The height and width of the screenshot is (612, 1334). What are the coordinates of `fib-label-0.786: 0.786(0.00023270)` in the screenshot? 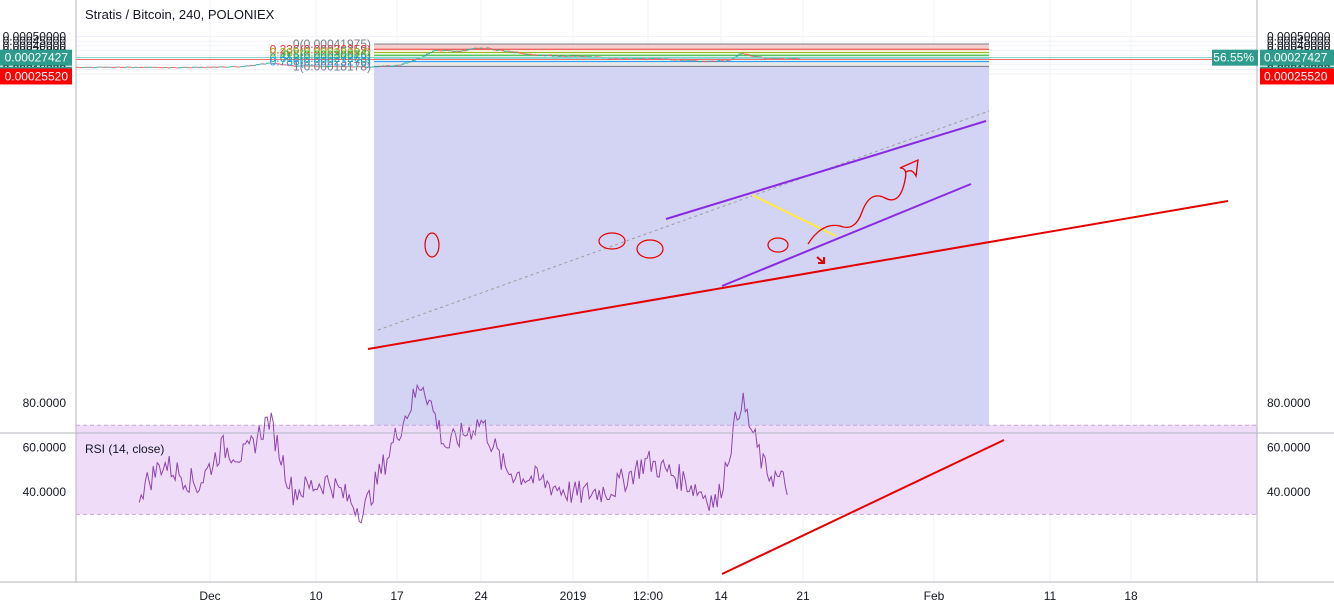 It's located at (320, 62).